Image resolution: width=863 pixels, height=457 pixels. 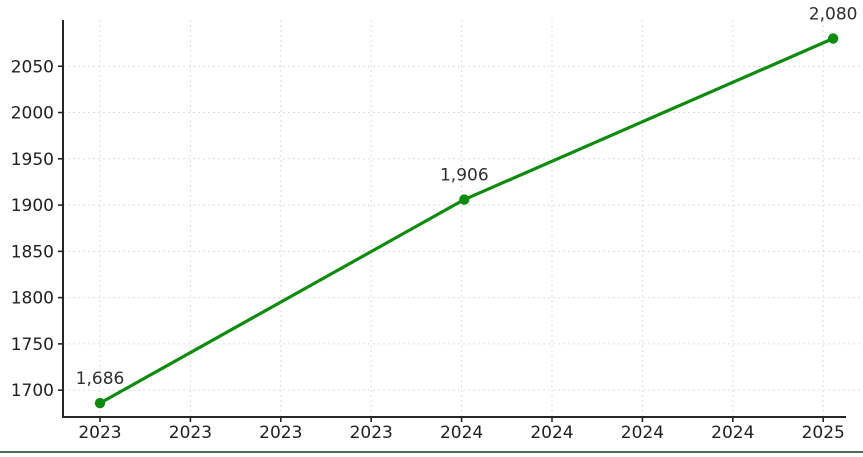 What do you see at coordinates (32, 299) in the screenshot?
I see `y-tick-label: 1800` at bounding box center [32, 299].